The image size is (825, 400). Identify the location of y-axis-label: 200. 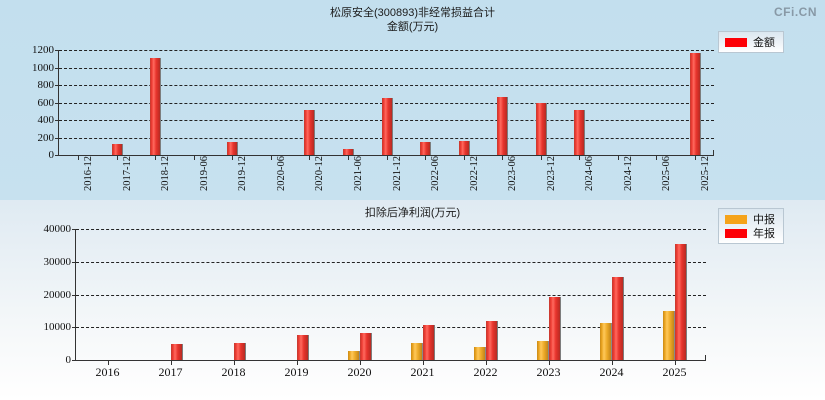
(46, 137).